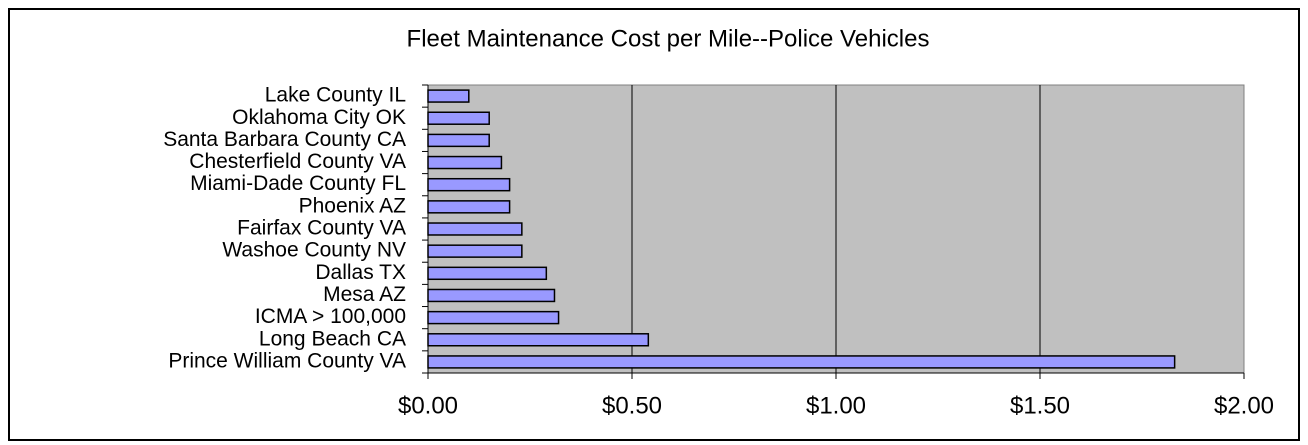 This screenshot has height=445, width=1308. I want to click on x-tick-label: $0.50, so click(632, 405).